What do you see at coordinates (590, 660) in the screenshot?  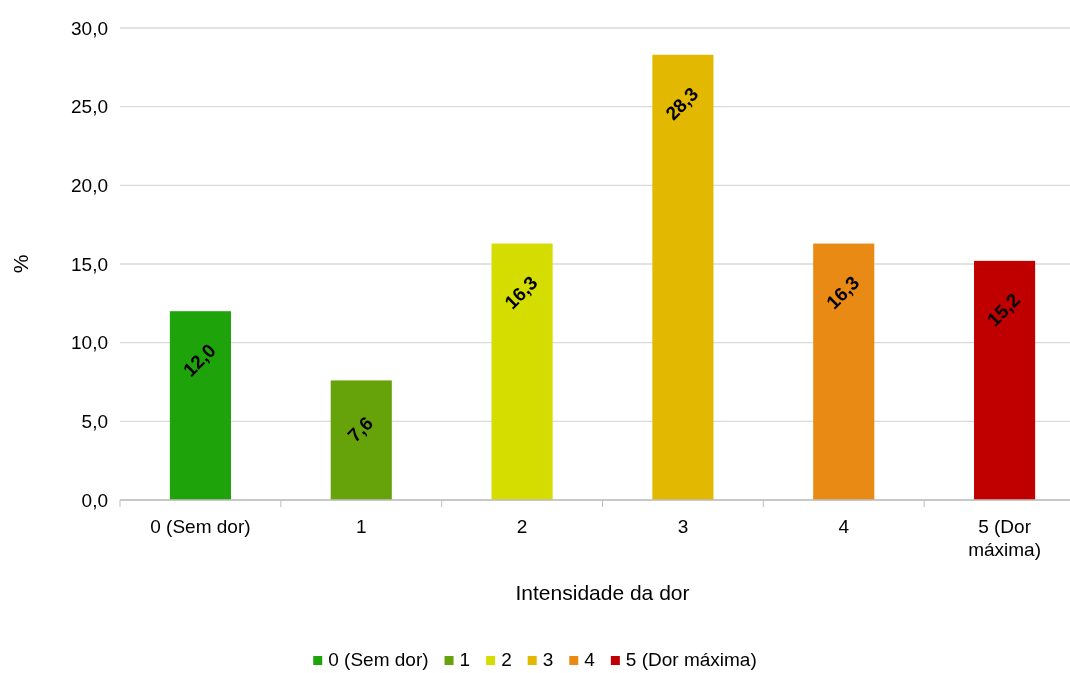 I see `legend-label: 4` at bounding box center [590, 660].